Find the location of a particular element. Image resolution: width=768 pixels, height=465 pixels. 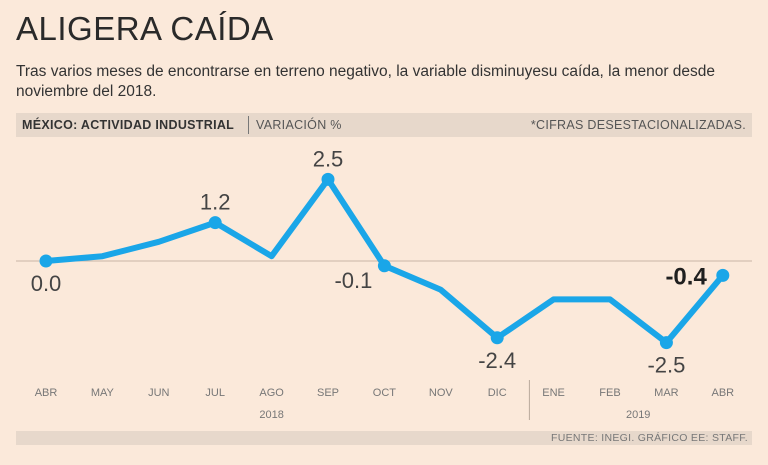

x-tick-label-3: JUL is located at coordinates (215, 393).